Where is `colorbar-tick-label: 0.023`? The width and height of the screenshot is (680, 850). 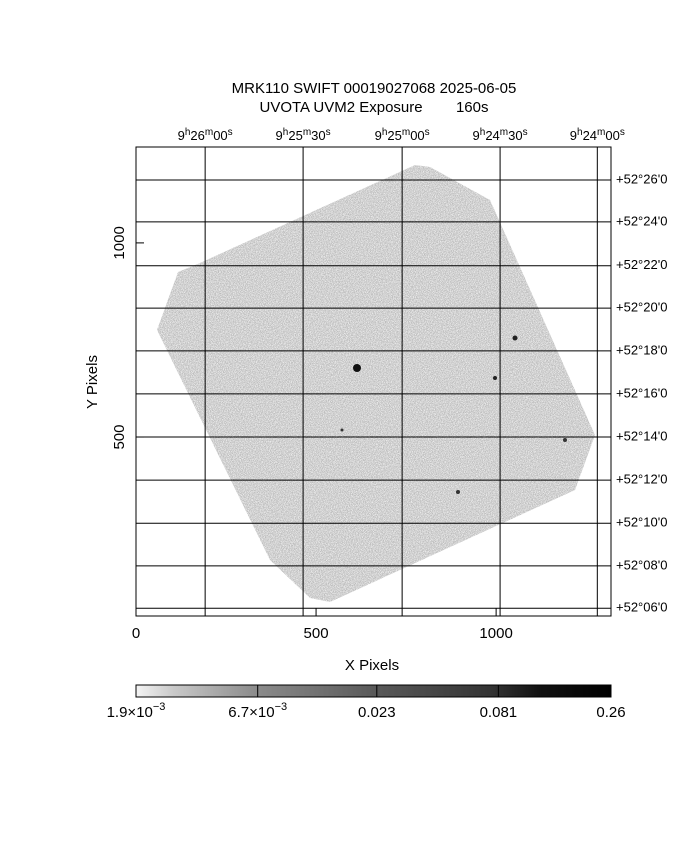 colorbar-tick-label: 0.023 is located at coordinates (377, 712).